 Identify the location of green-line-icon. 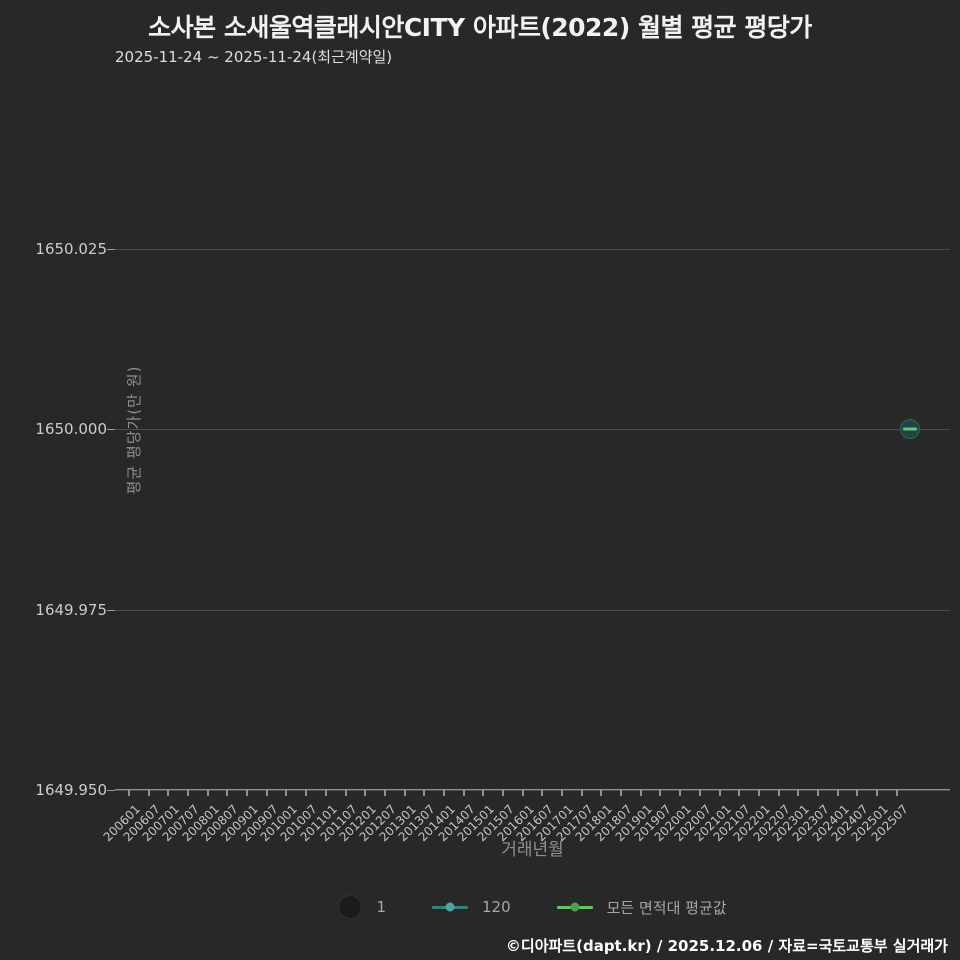
(574, 907).